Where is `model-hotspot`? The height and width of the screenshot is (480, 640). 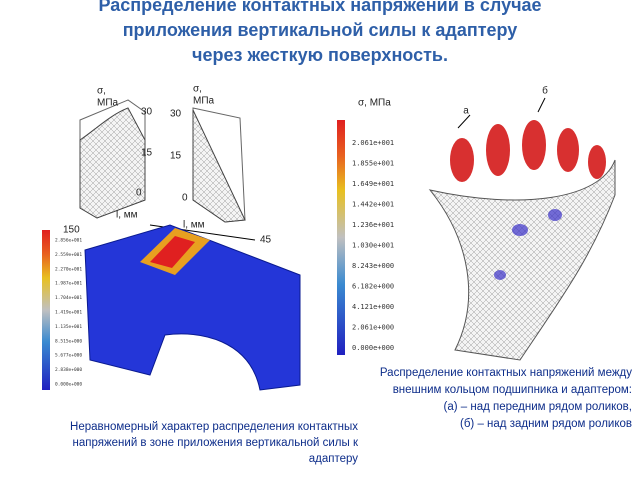 model-hotspot is located at coordinates (172, 252).